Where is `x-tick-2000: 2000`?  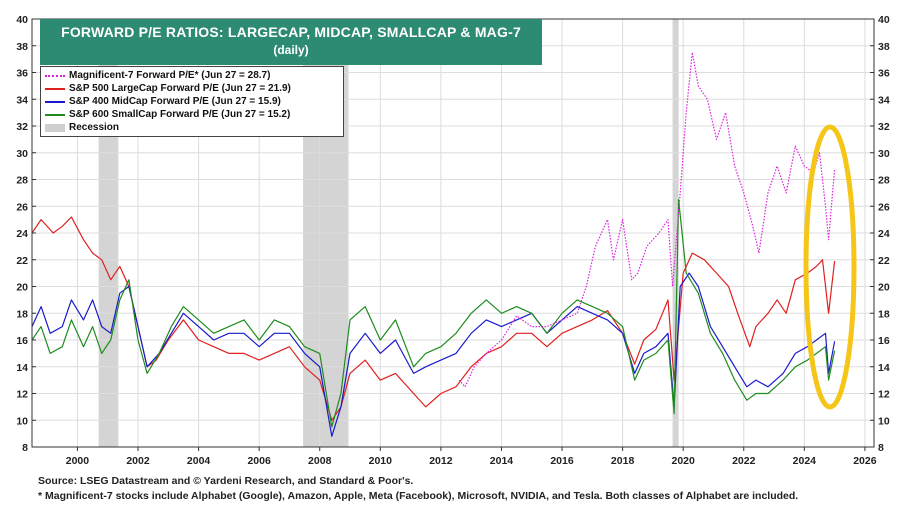 x-tick-2000: 2000 is located at coordinates (78, 461).